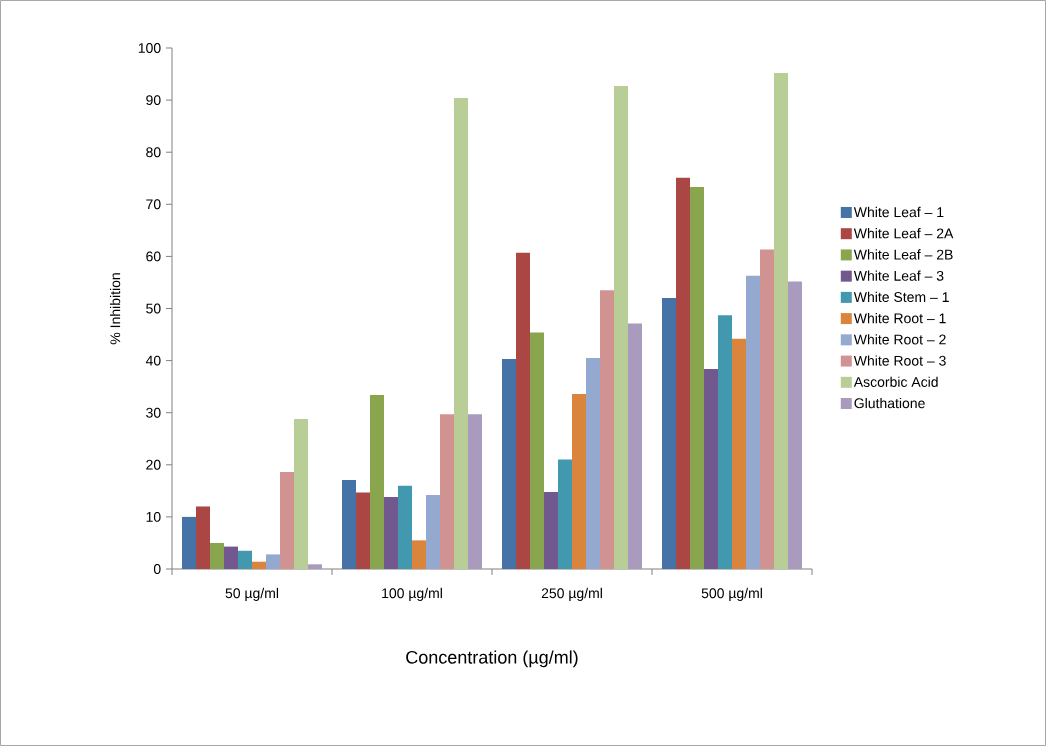 This screenshot has height=746, width=1046. Describe the element at coordinates (153, 412) in the screenshot. I see `y-tick-label: 30` at that location.